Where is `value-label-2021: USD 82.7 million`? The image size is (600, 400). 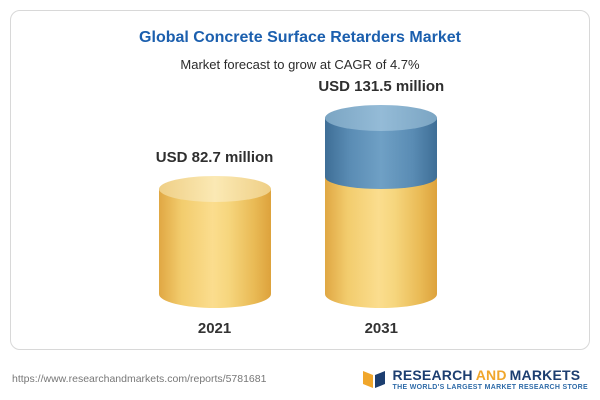 value-label-2021: USD 82.7 million is located at coordinates (214, 157).